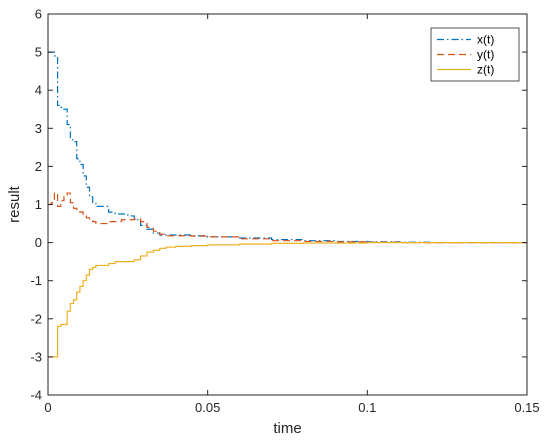 The width and height of the screenshot is (550, 440). Describe the element at coordinates (38, 90) in the screenshot. I see `y-tick-label: 4` at that location.